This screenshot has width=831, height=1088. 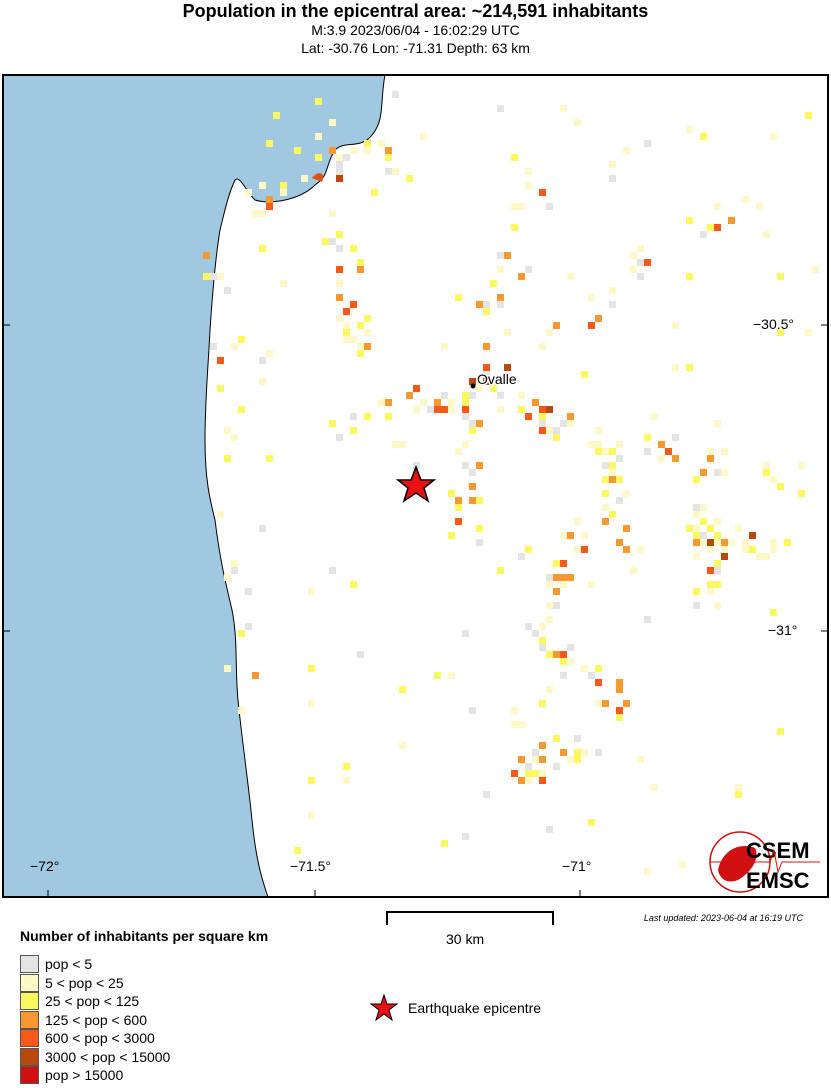 I want to click on legend-item: 25 < pop < 125, so click(x=79, y=1001).